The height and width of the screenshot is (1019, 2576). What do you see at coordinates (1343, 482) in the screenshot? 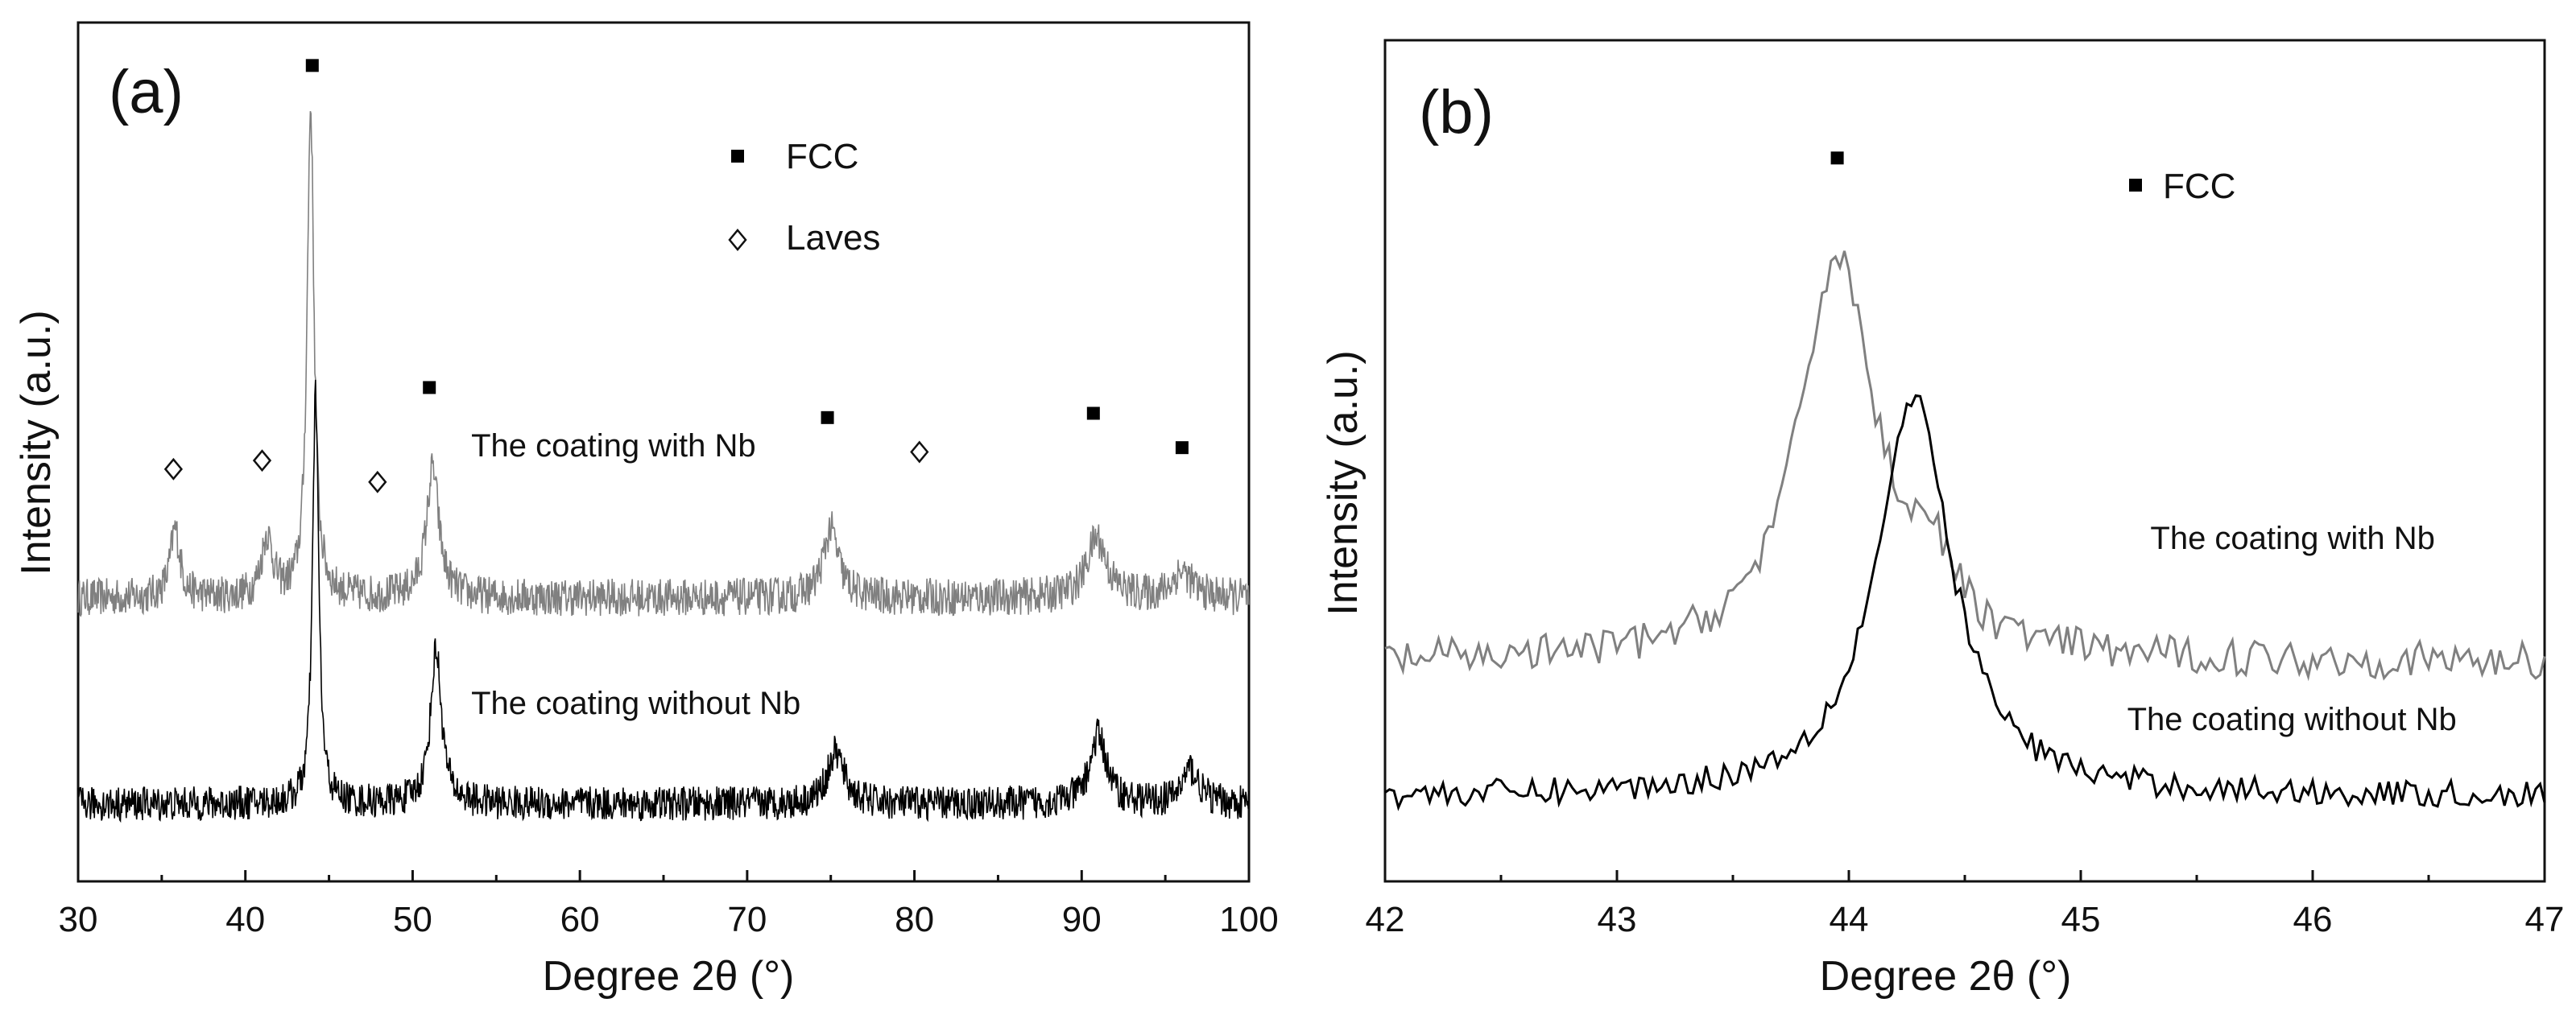
I see `panel-b-y-axis-title: Intensity (a.u.)` at bounding box center [1343, 482].